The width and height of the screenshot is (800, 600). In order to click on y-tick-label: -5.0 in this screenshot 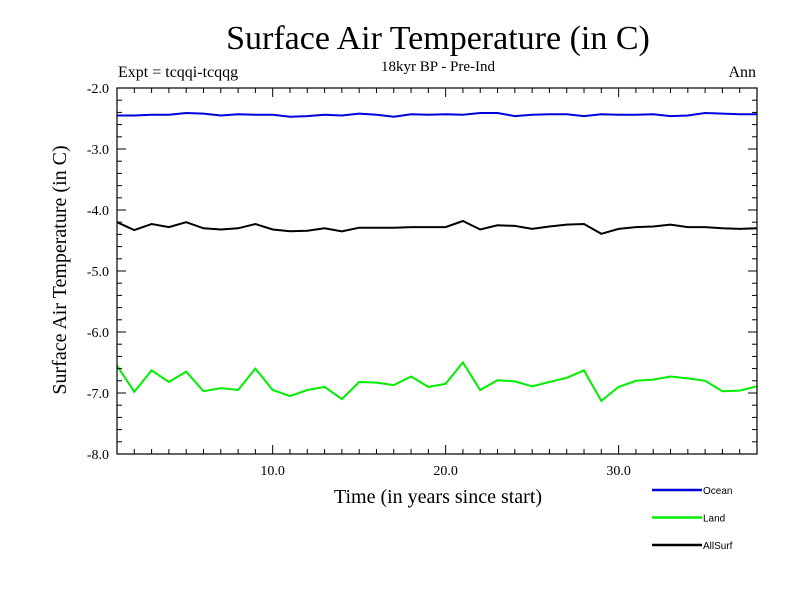, I will do `click(98, 272)`.